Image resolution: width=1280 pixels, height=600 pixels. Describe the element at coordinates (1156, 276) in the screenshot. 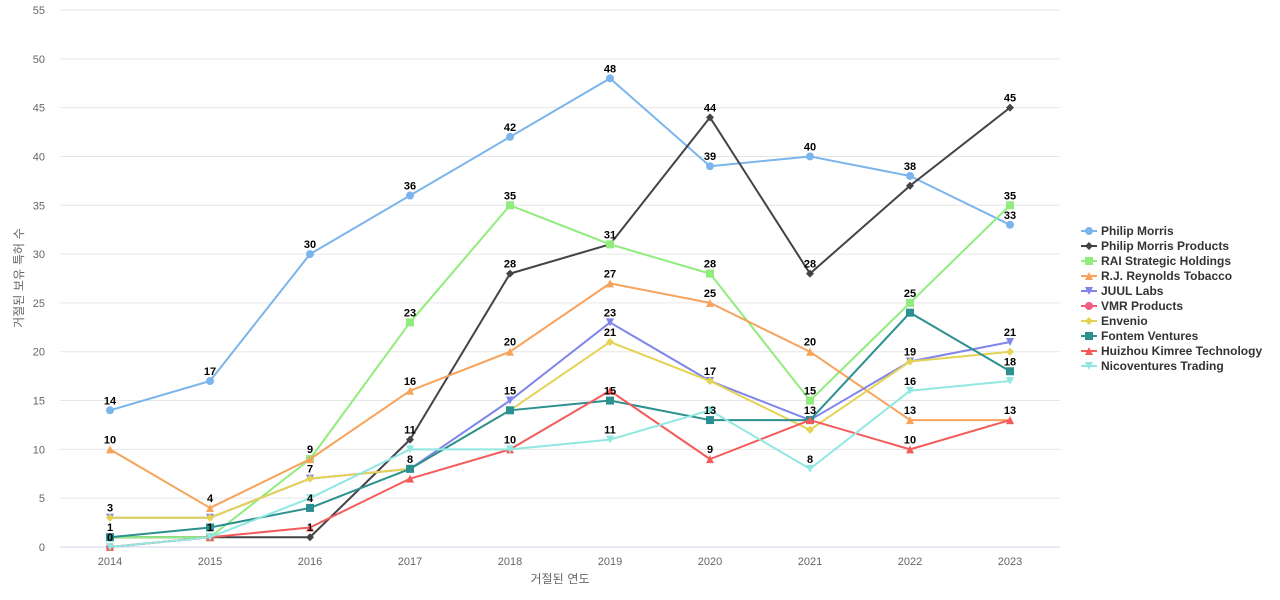

I see `legend-item: R.J. Reynolds Tobacco` at that location.